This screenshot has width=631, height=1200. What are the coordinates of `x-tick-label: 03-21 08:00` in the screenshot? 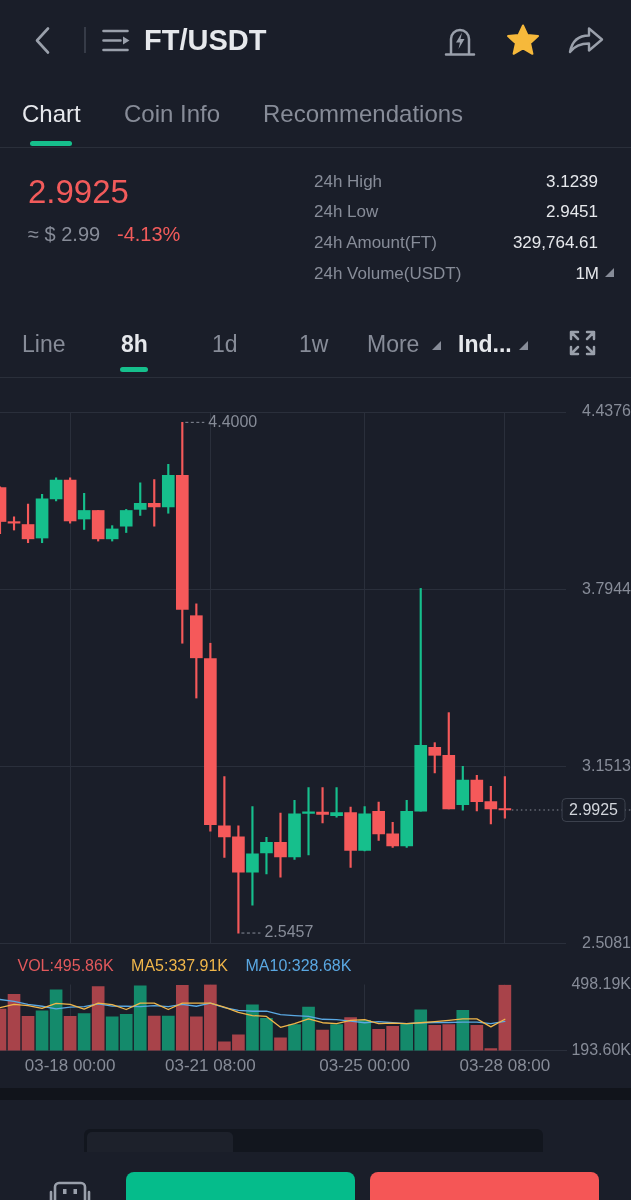 It's located at (210, 1066).